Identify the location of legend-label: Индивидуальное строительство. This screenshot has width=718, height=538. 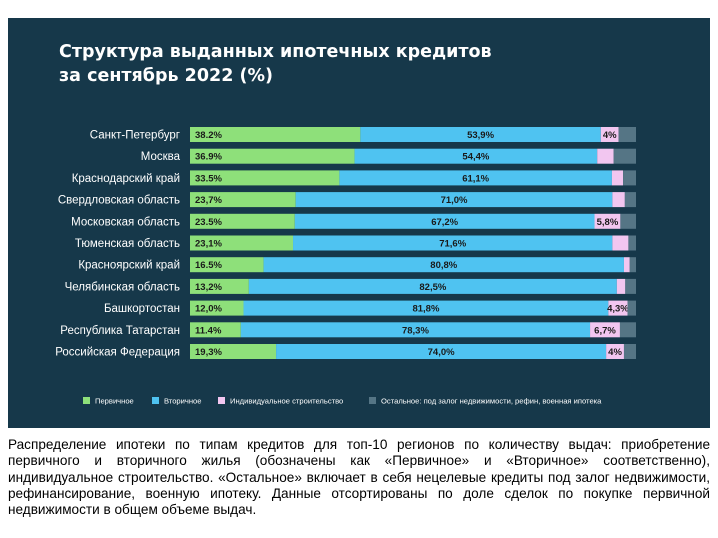
(286, 401).